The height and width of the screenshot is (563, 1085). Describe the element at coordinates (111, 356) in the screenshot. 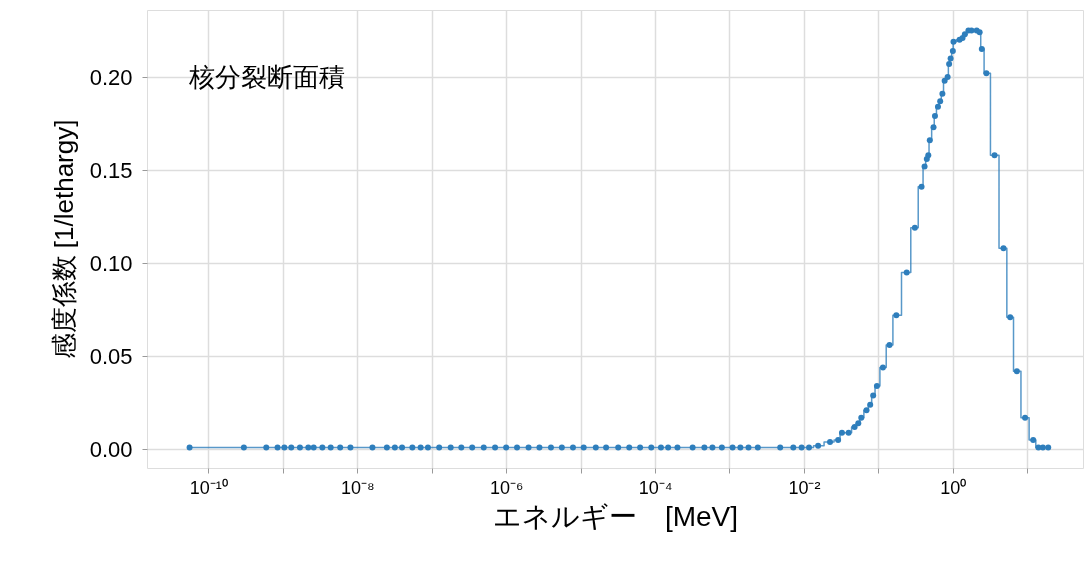

I see `y-tick-label: 0.05` at that location.